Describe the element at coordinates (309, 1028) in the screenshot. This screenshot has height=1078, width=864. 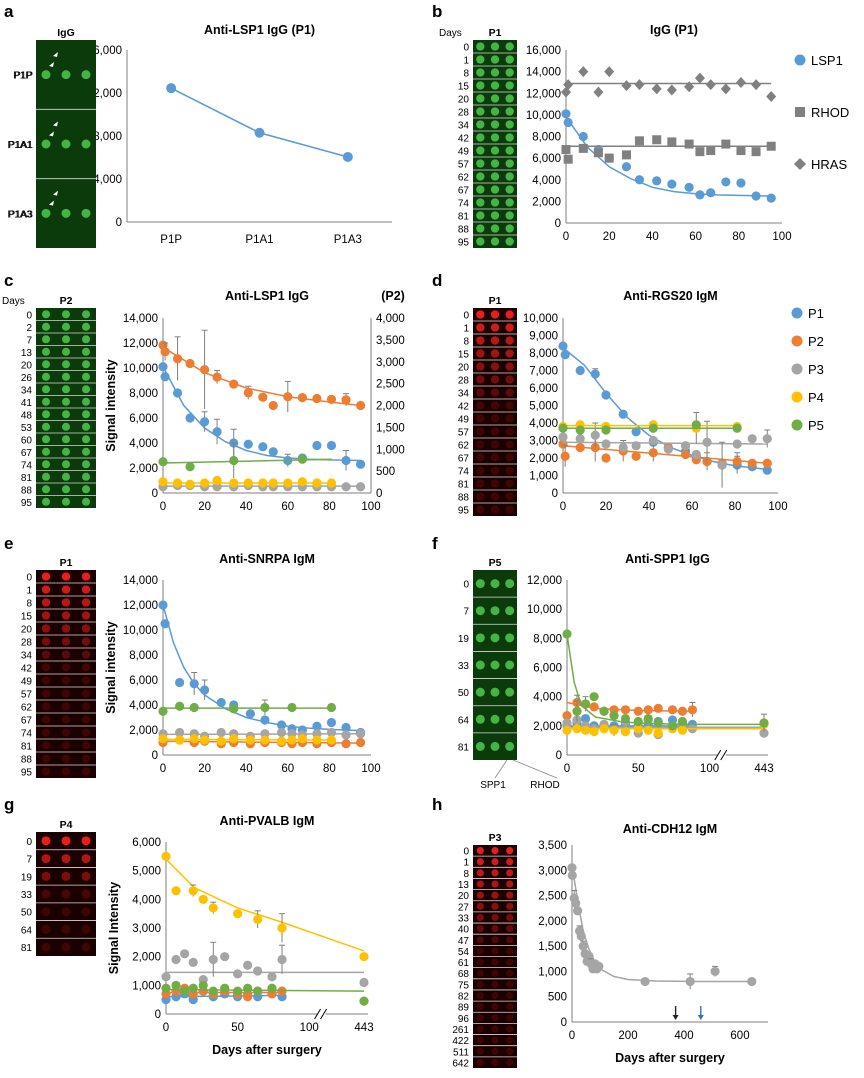
I see `x-tick-label: 100` at that location.